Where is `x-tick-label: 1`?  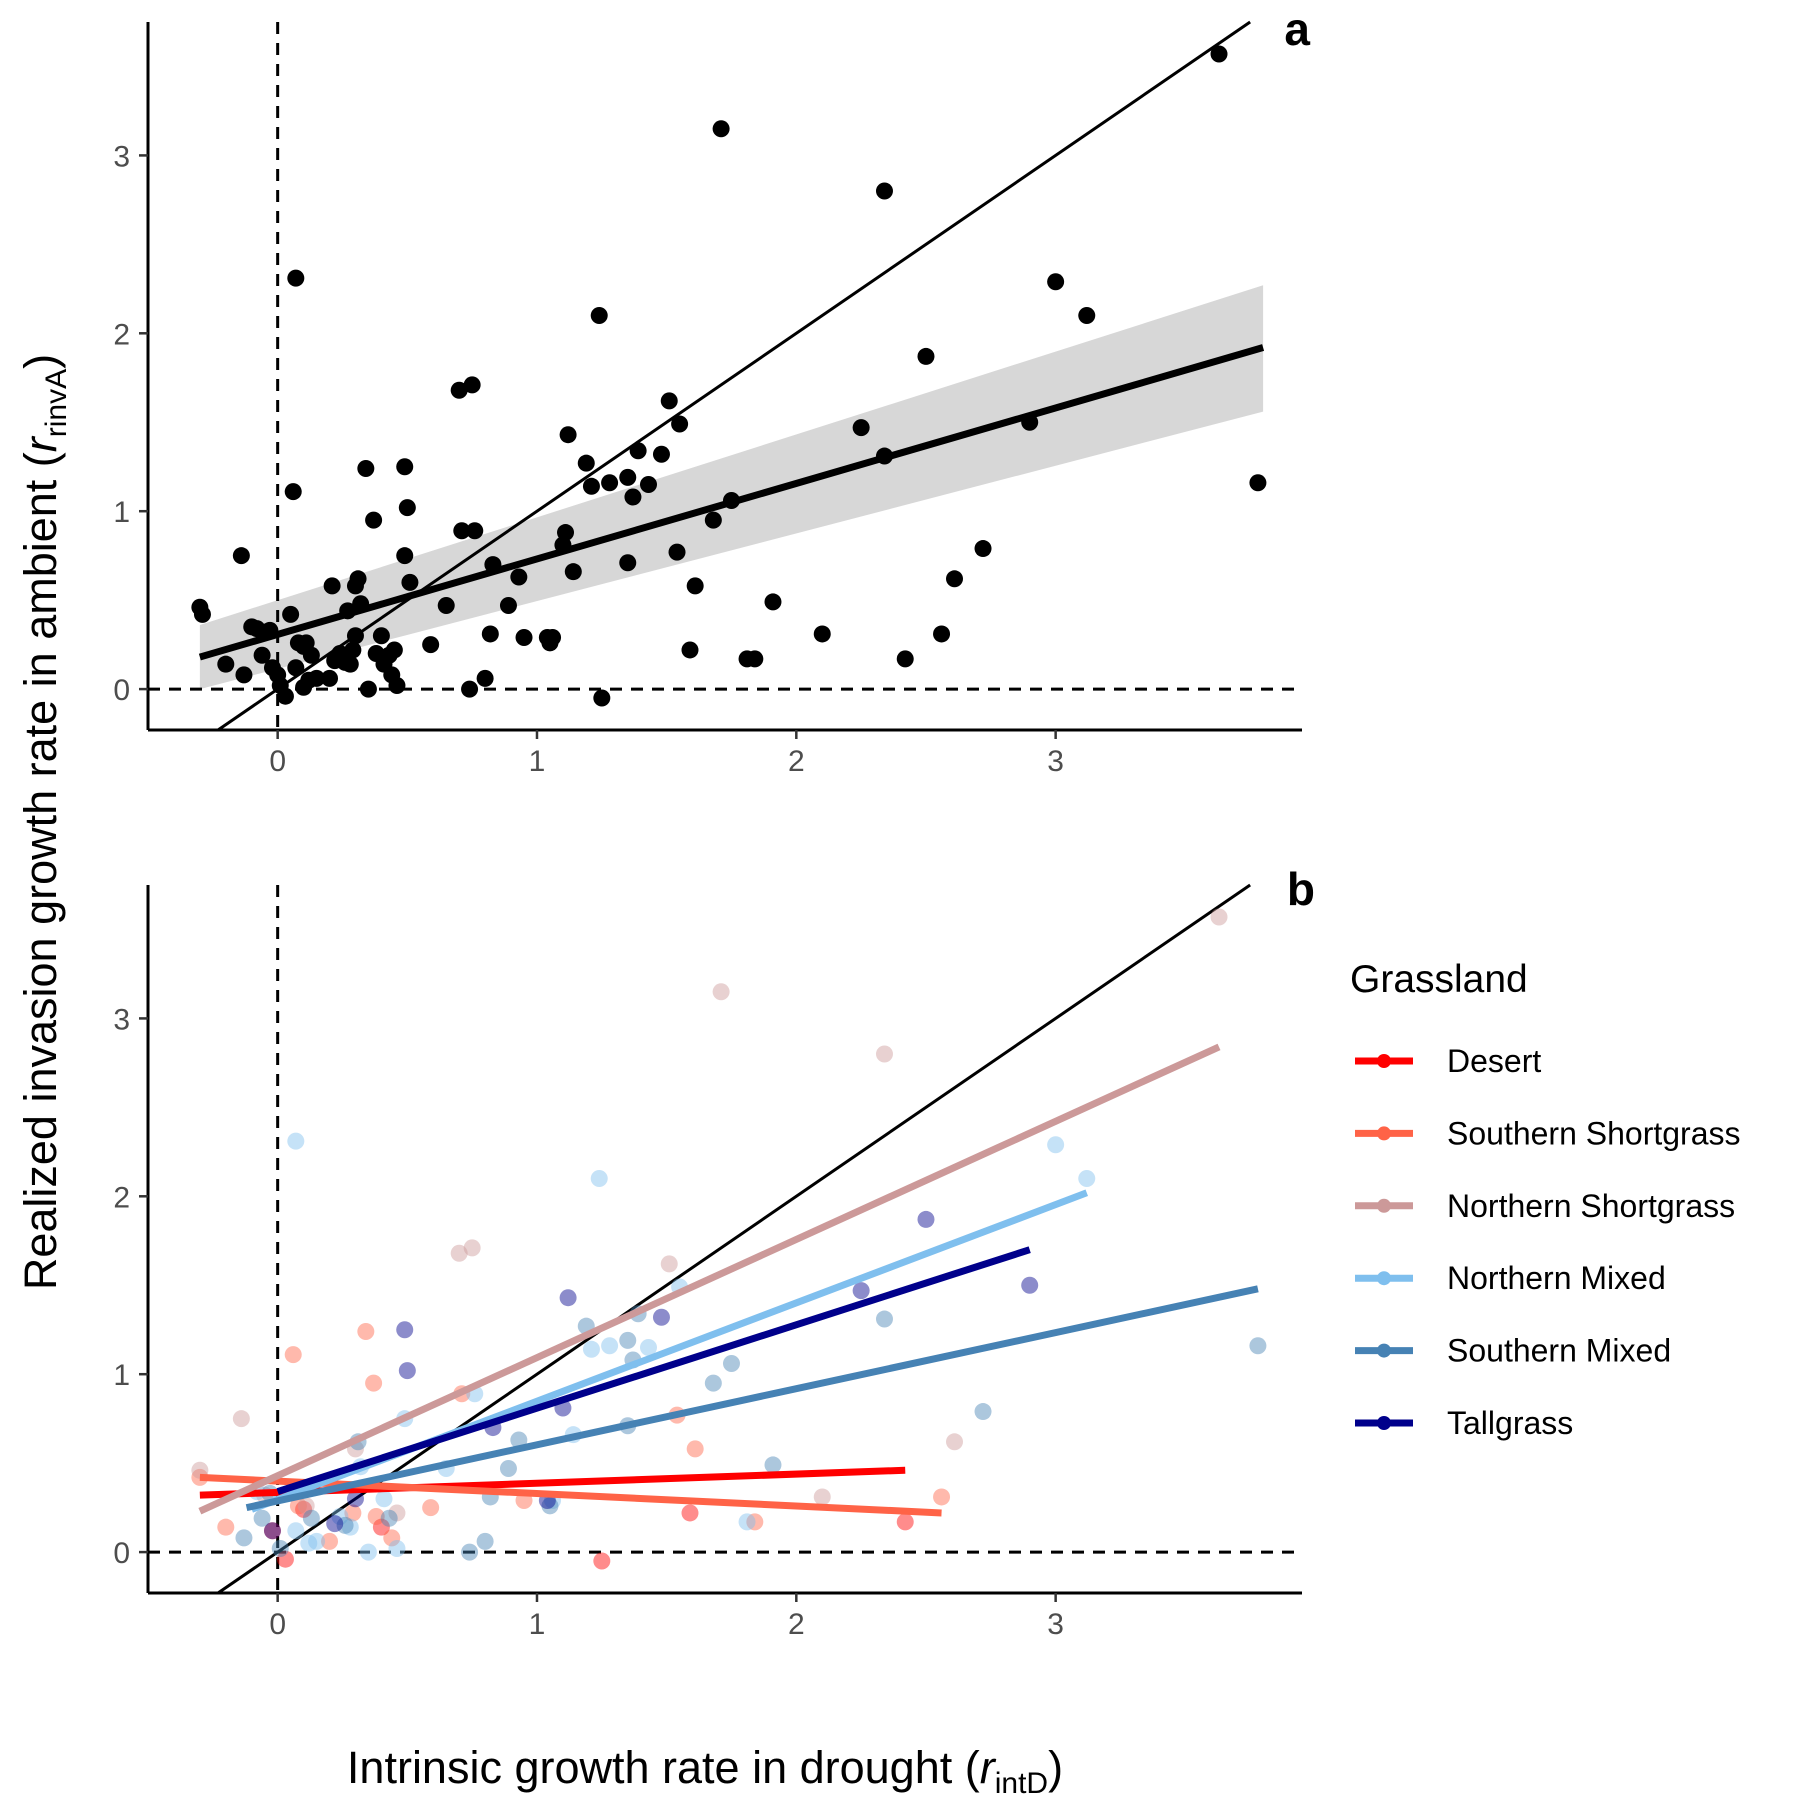 x-tick-label: 1 is located at coordinates (537, 1624).